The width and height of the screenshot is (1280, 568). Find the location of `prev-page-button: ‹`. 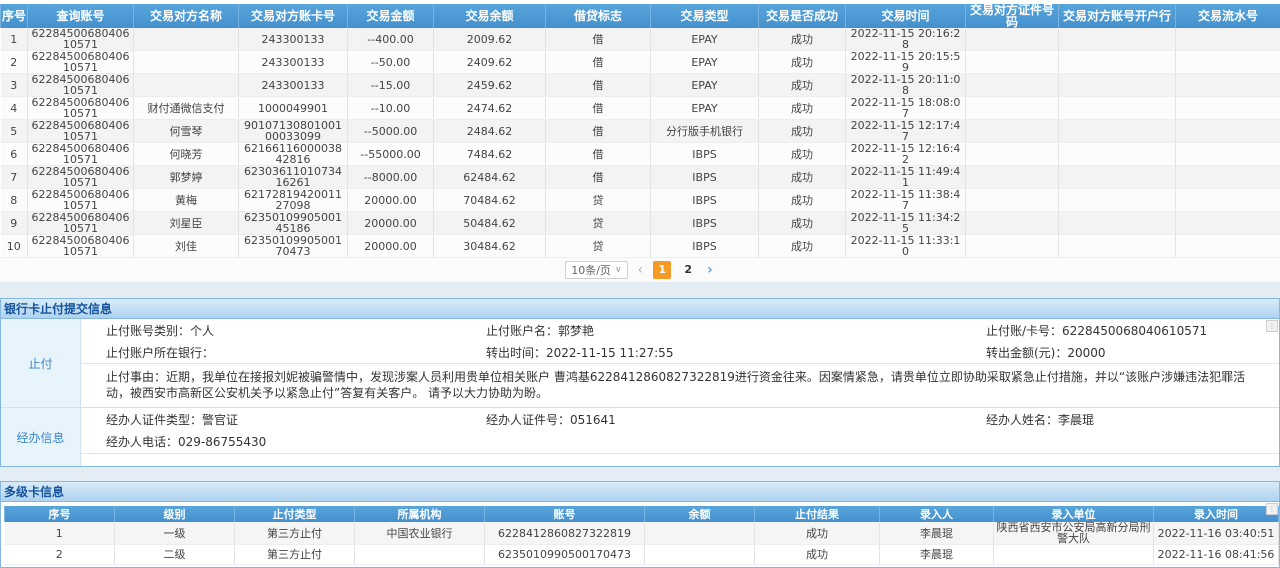

prev-page-button: ‹ is located at coordinates (641, 270).